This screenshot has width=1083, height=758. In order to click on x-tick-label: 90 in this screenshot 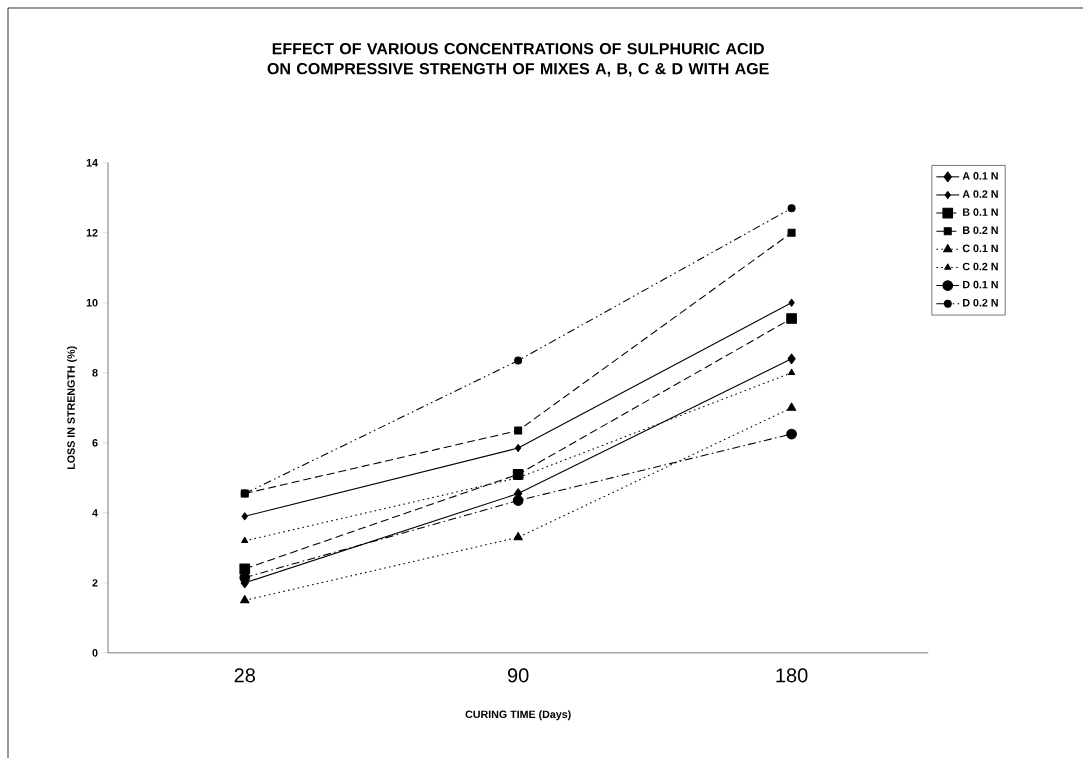, I will do `click(518, 675)`.